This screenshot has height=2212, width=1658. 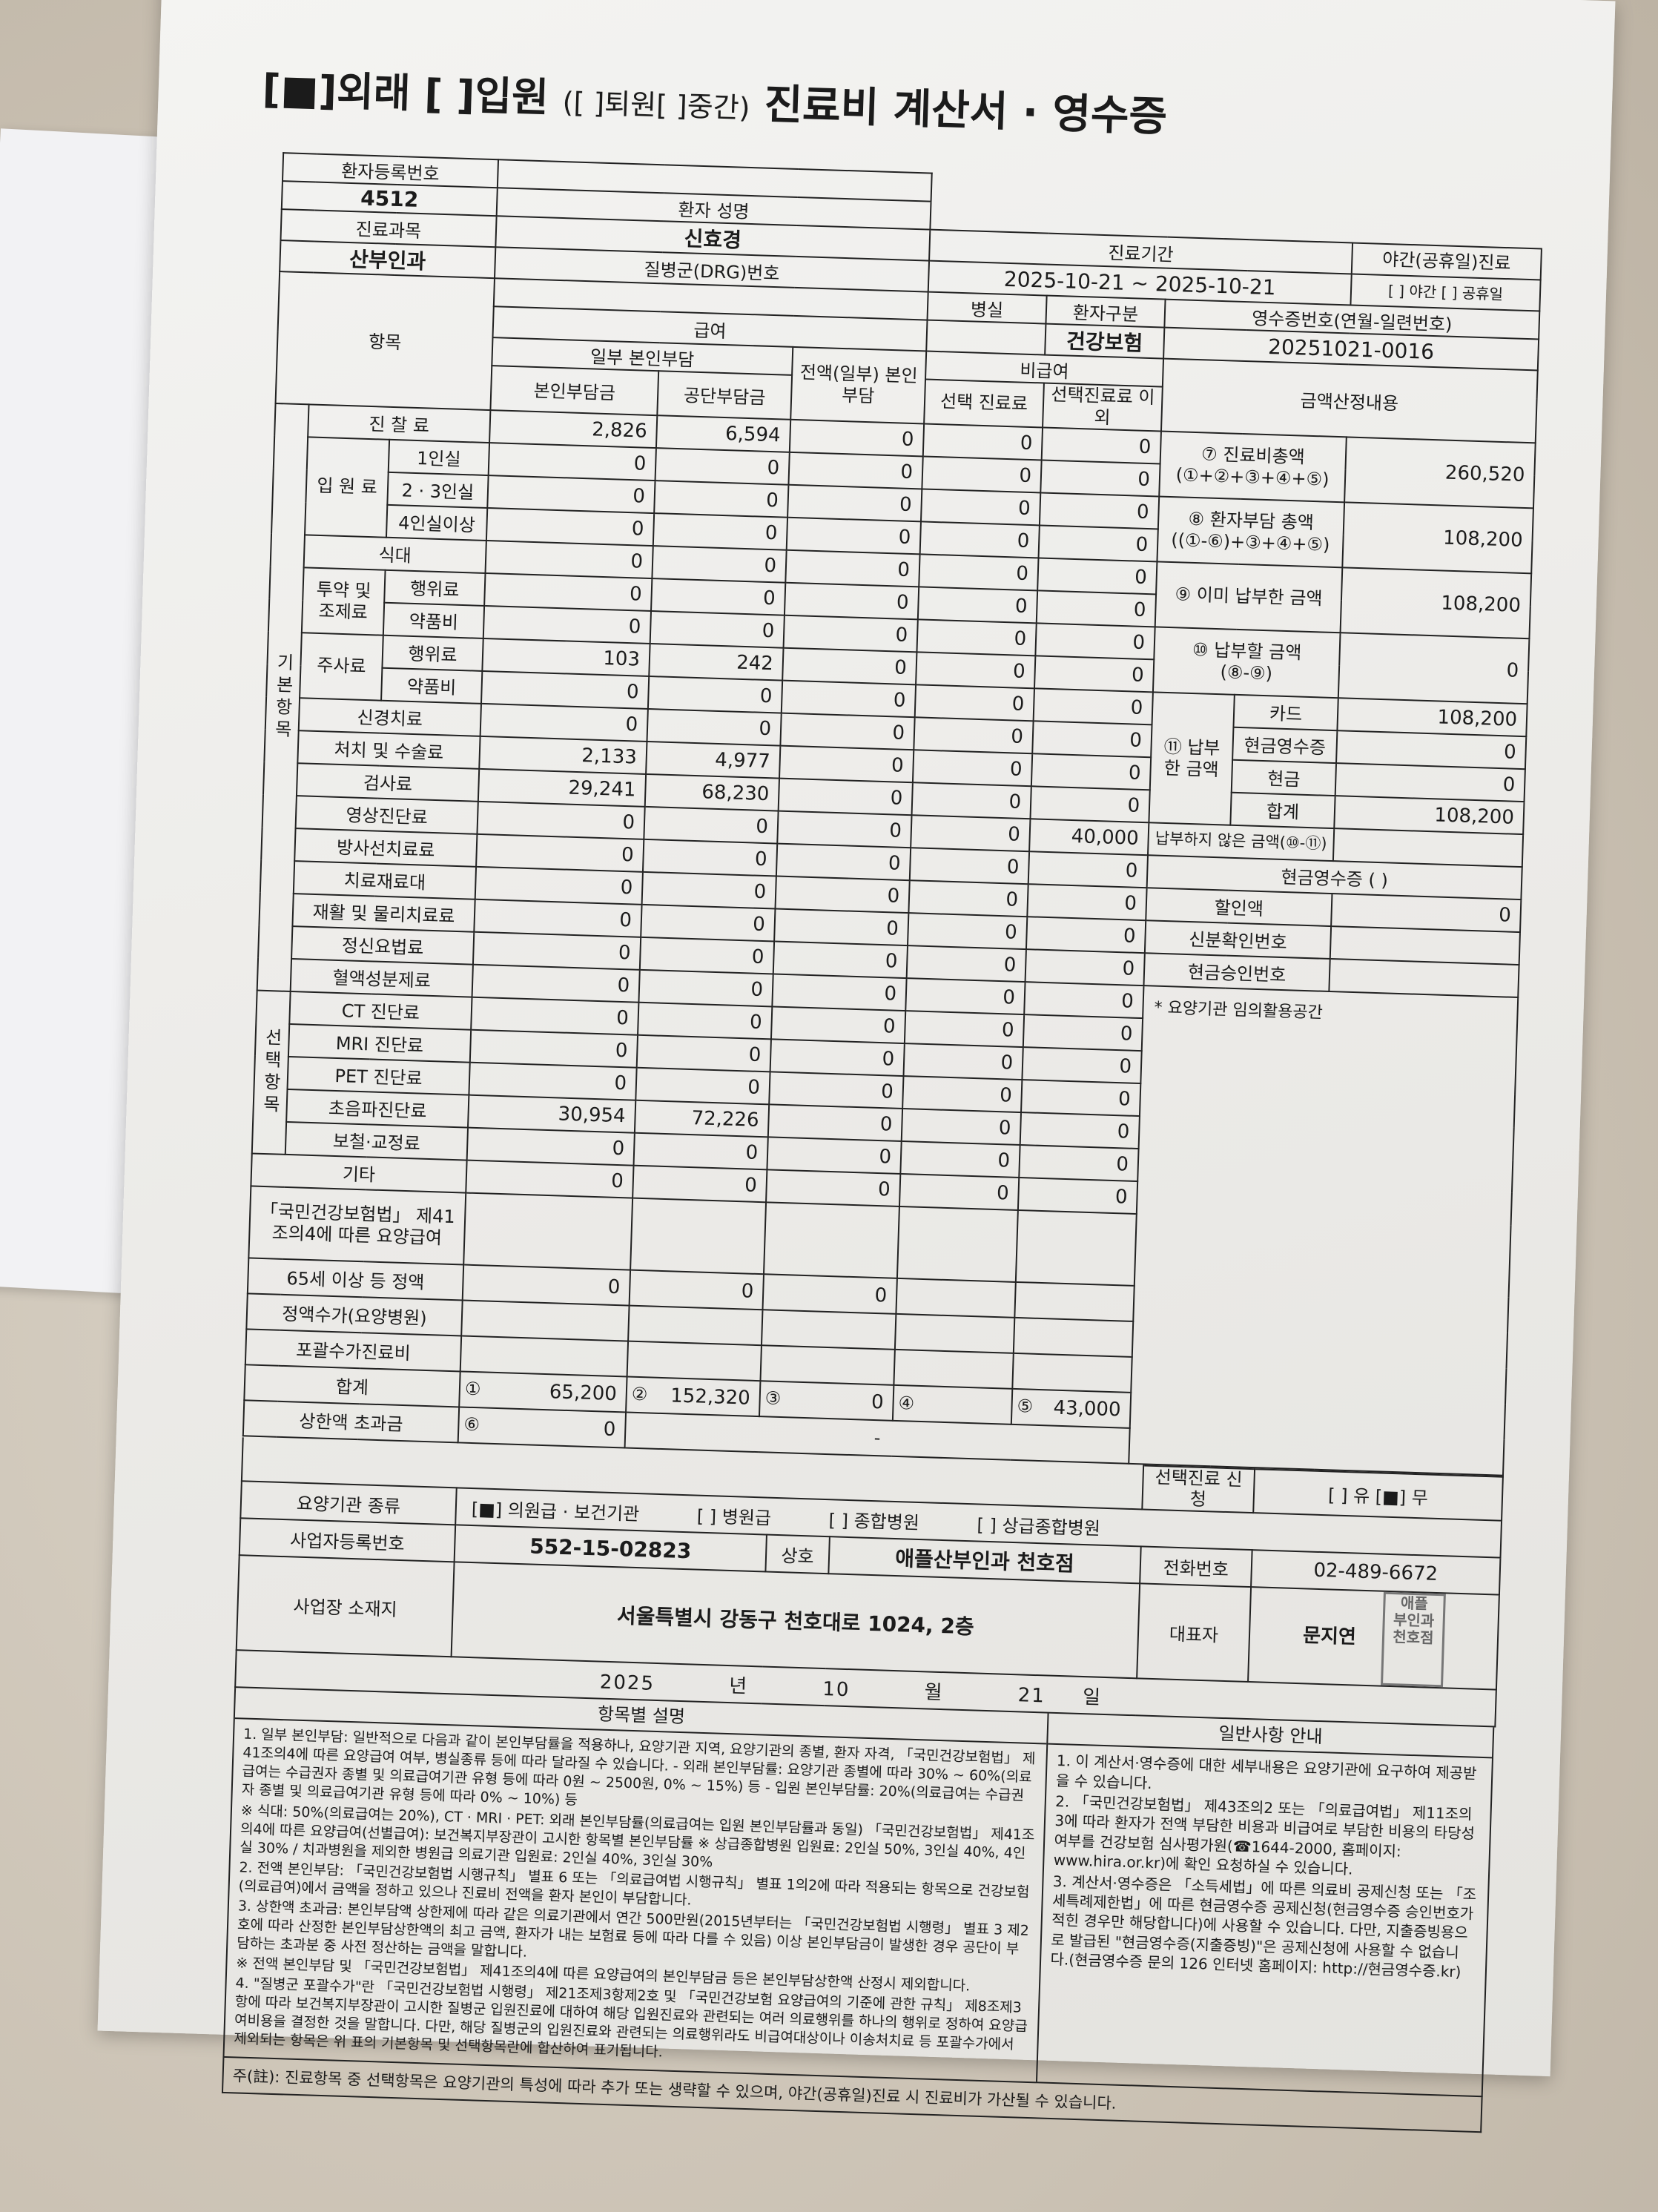 I want to click on col-selective-label: 선택 진료료, so click(x=984, y=403).